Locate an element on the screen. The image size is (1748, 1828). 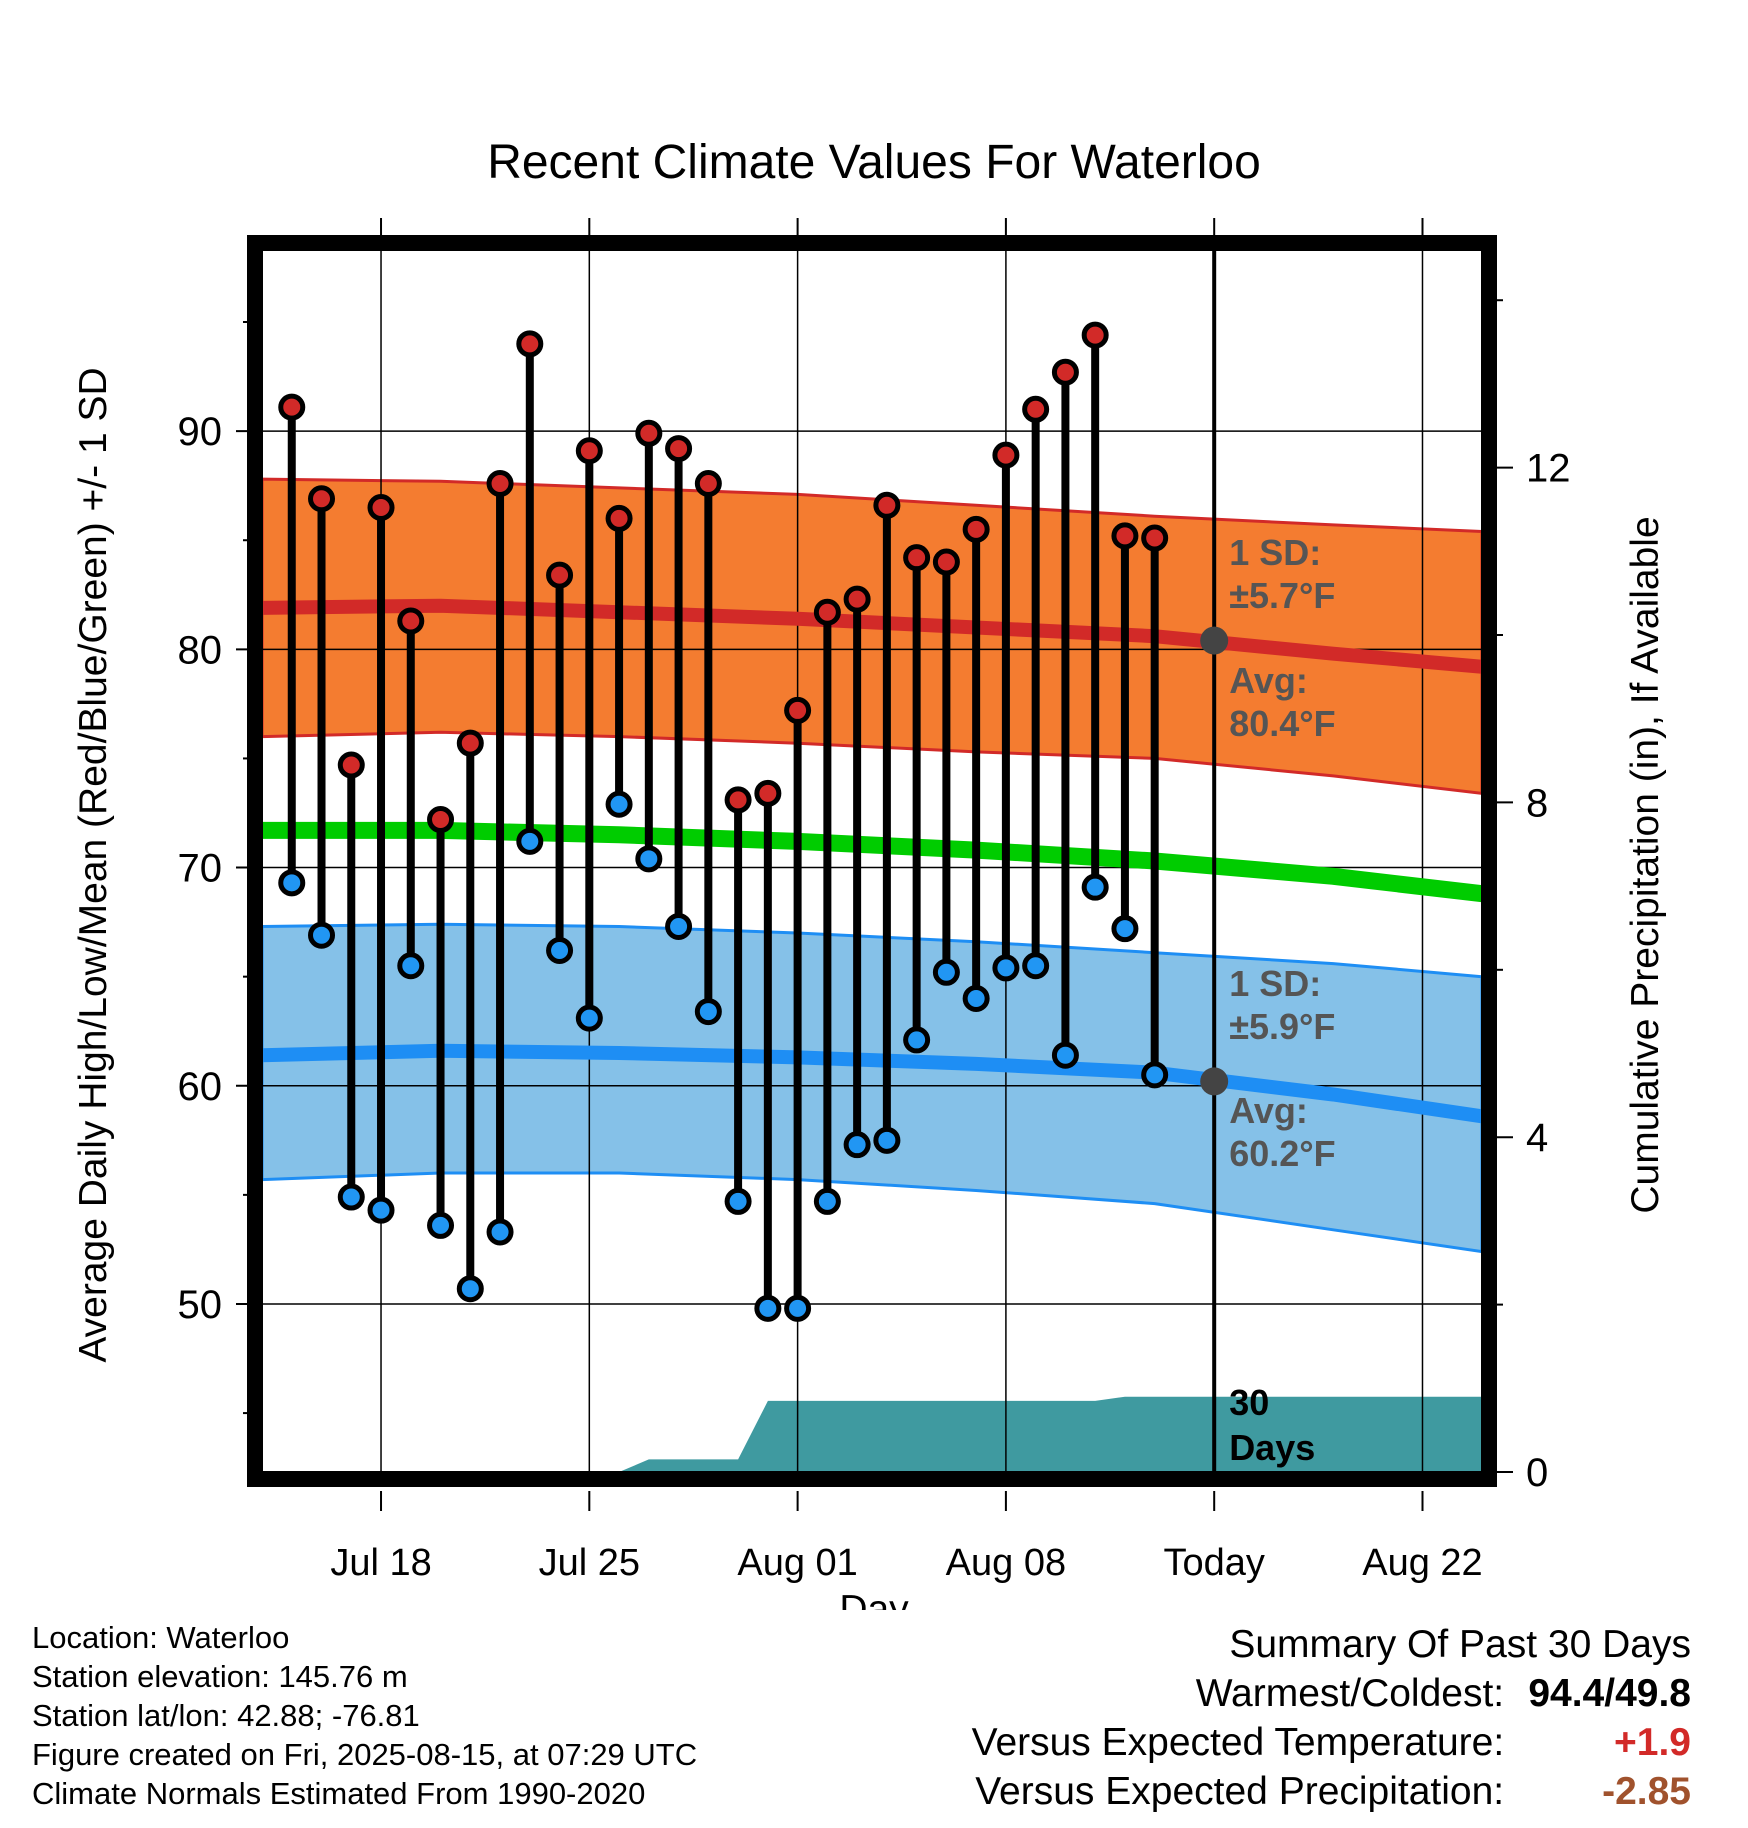
x-tick-label: Aug 22 is located at coordinates (1422, 1563).